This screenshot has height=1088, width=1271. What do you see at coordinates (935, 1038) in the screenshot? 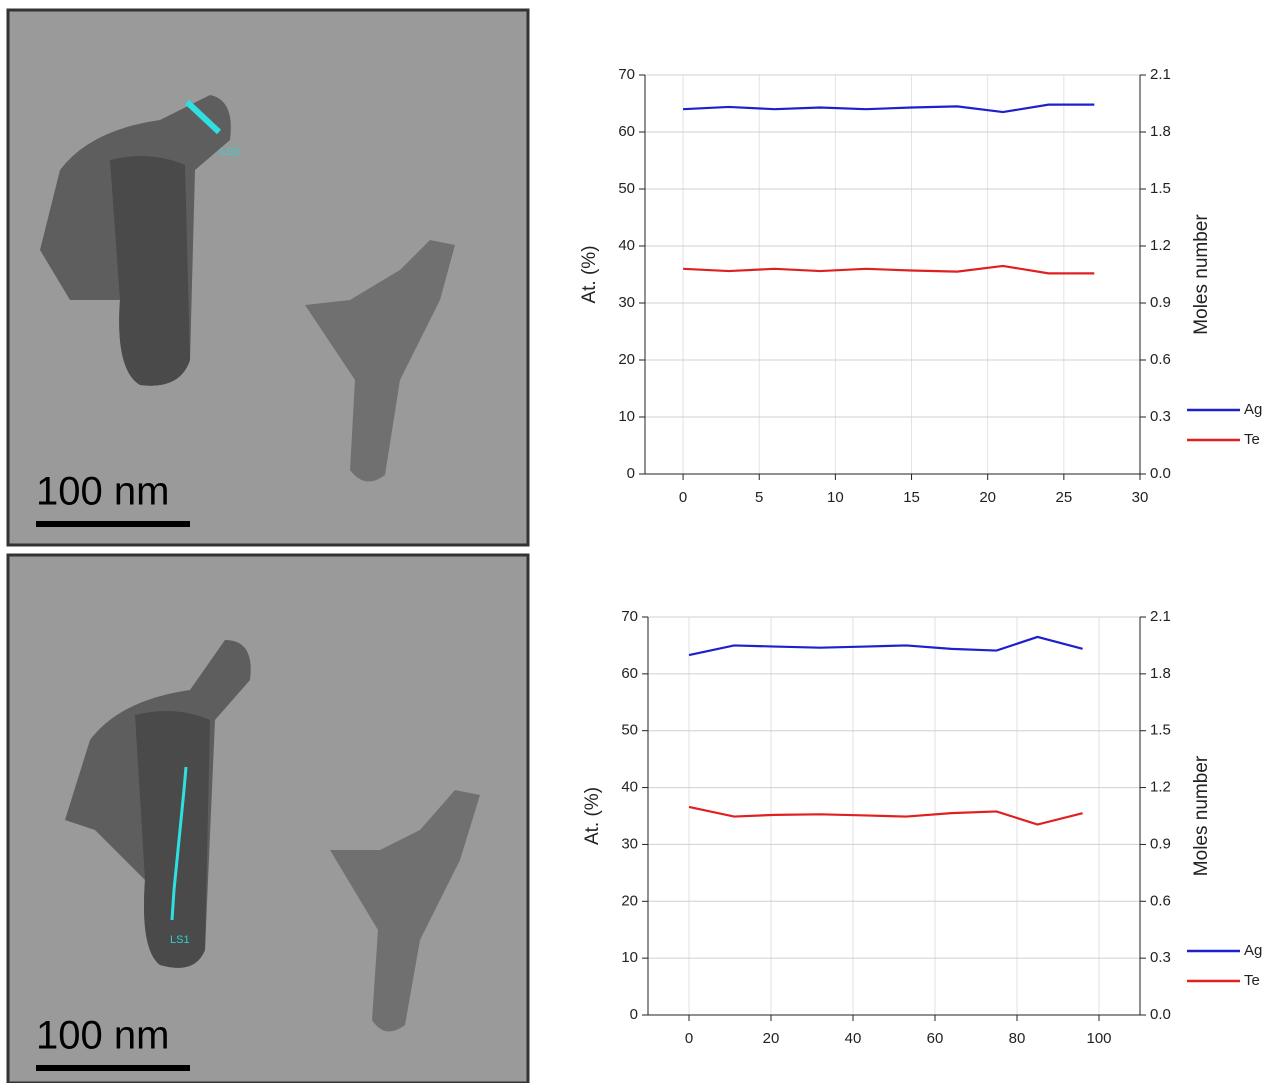
I see `x-tick-label: 60` at bounding box center [935, 1038].